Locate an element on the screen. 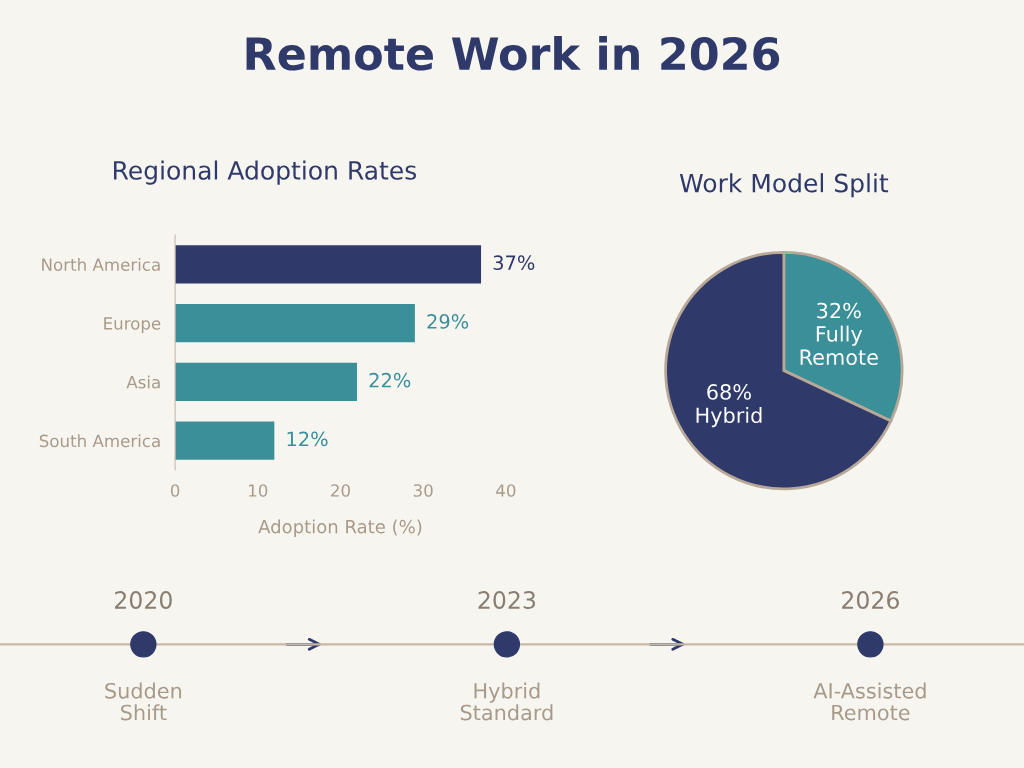 This screenshot has height=768, width=1024. slice-label: Hybrid is located at coordinates (729, 417).